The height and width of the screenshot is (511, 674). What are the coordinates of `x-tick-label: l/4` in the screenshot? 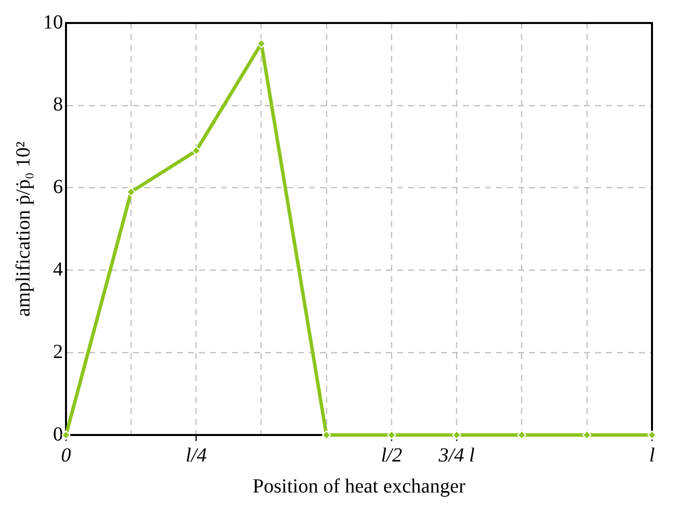 It's located at (196, 455).